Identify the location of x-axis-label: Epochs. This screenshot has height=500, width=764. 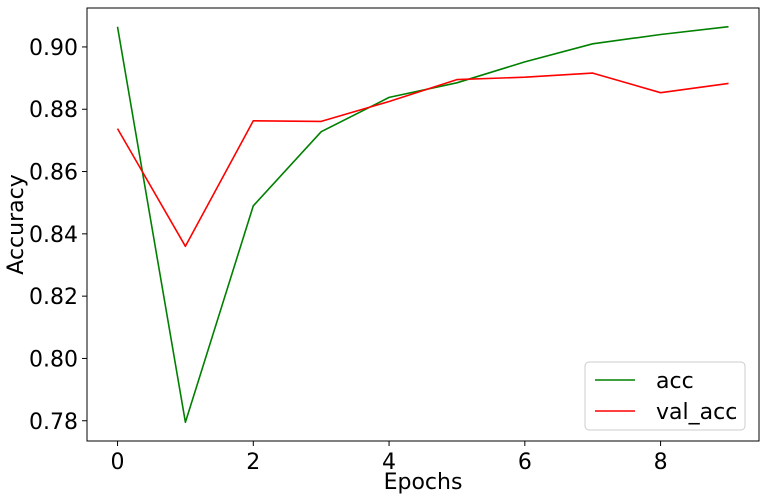
(423, 482).